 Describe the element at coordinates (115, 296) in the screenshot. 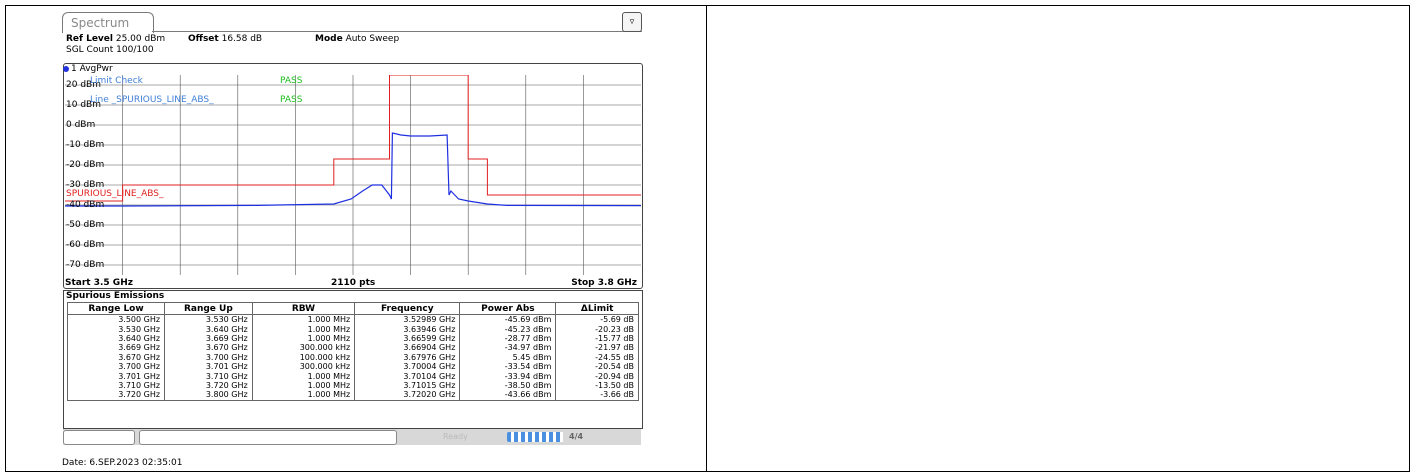

I see `spurious-title: Spurious Emissions` at that location.